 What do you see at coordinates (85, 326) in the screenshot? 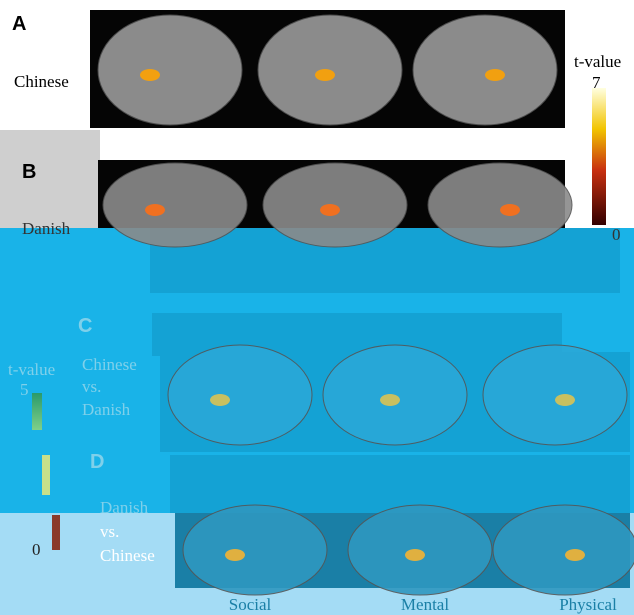
I see `panel-letter: C` at bounding box center [85, 326].